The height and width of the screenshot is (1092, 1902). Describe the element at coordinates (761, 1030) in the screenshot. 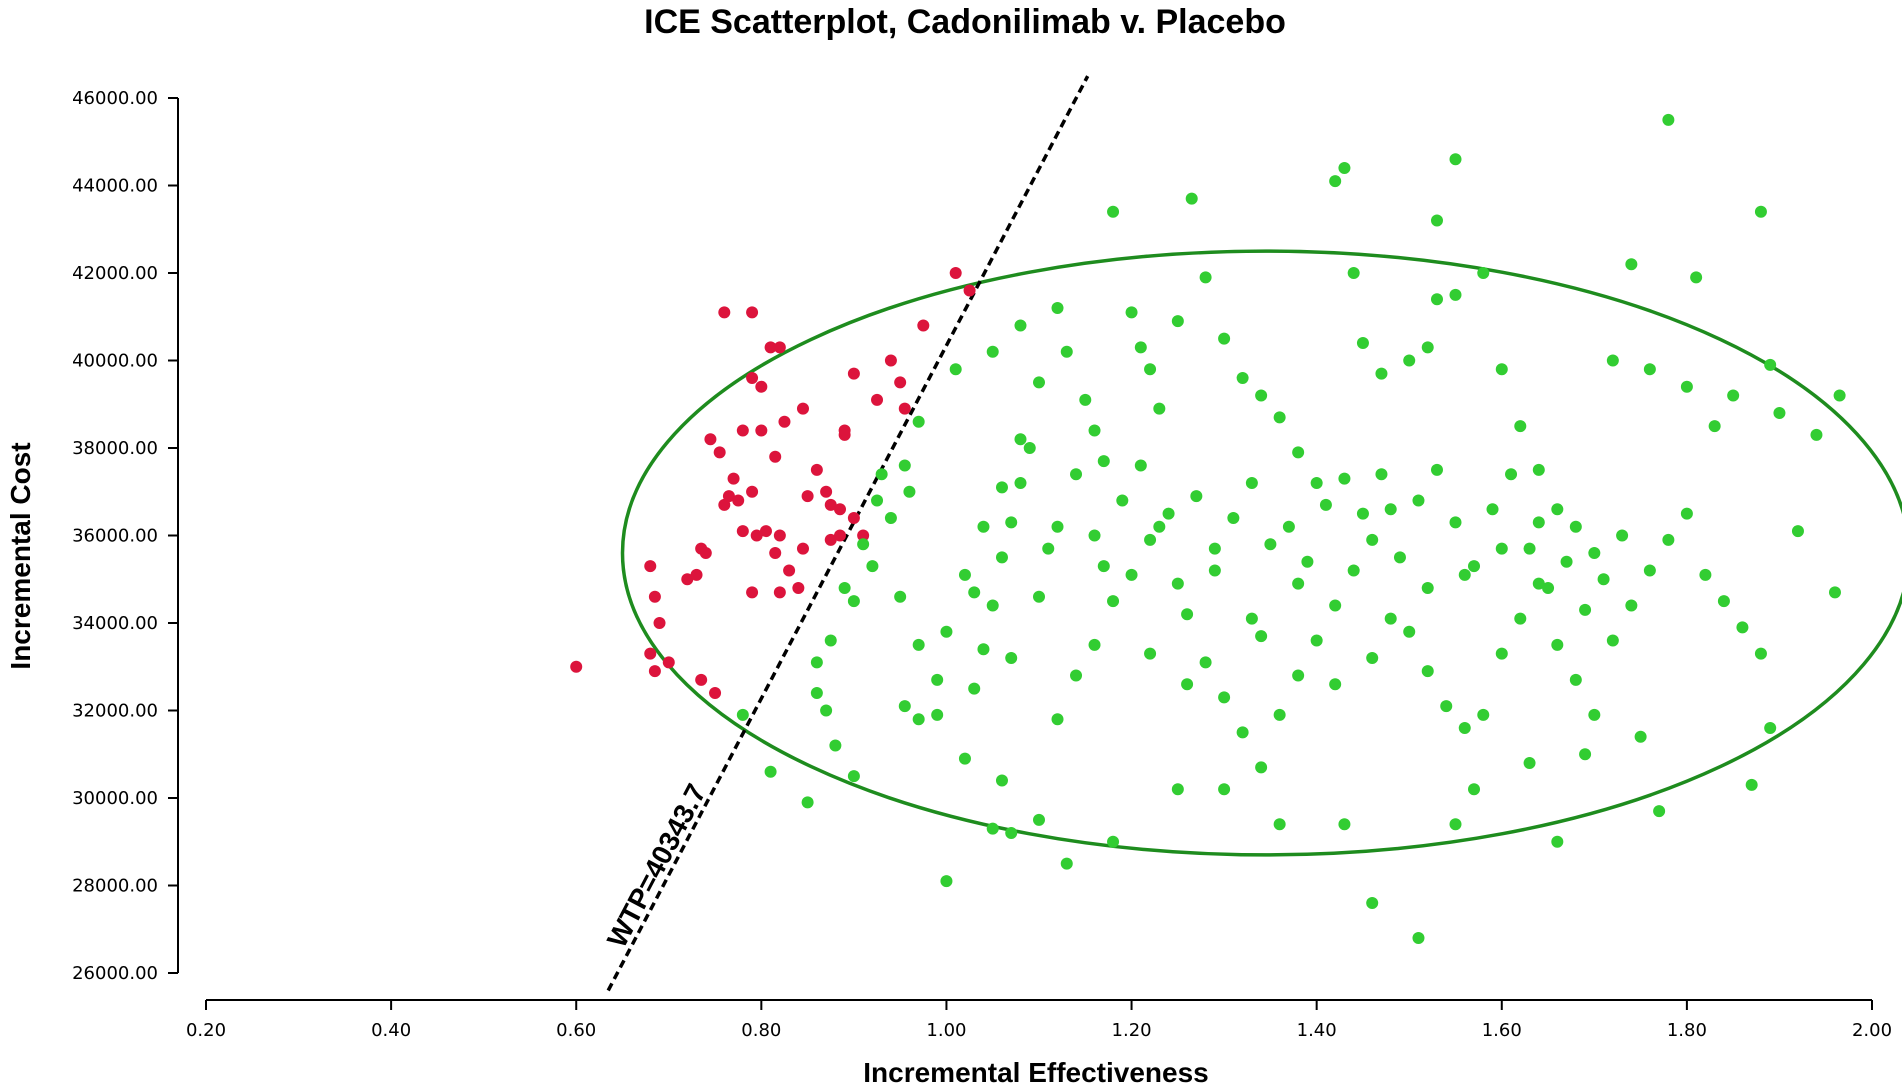

I see `x-tick-label: 0.80` at that location.